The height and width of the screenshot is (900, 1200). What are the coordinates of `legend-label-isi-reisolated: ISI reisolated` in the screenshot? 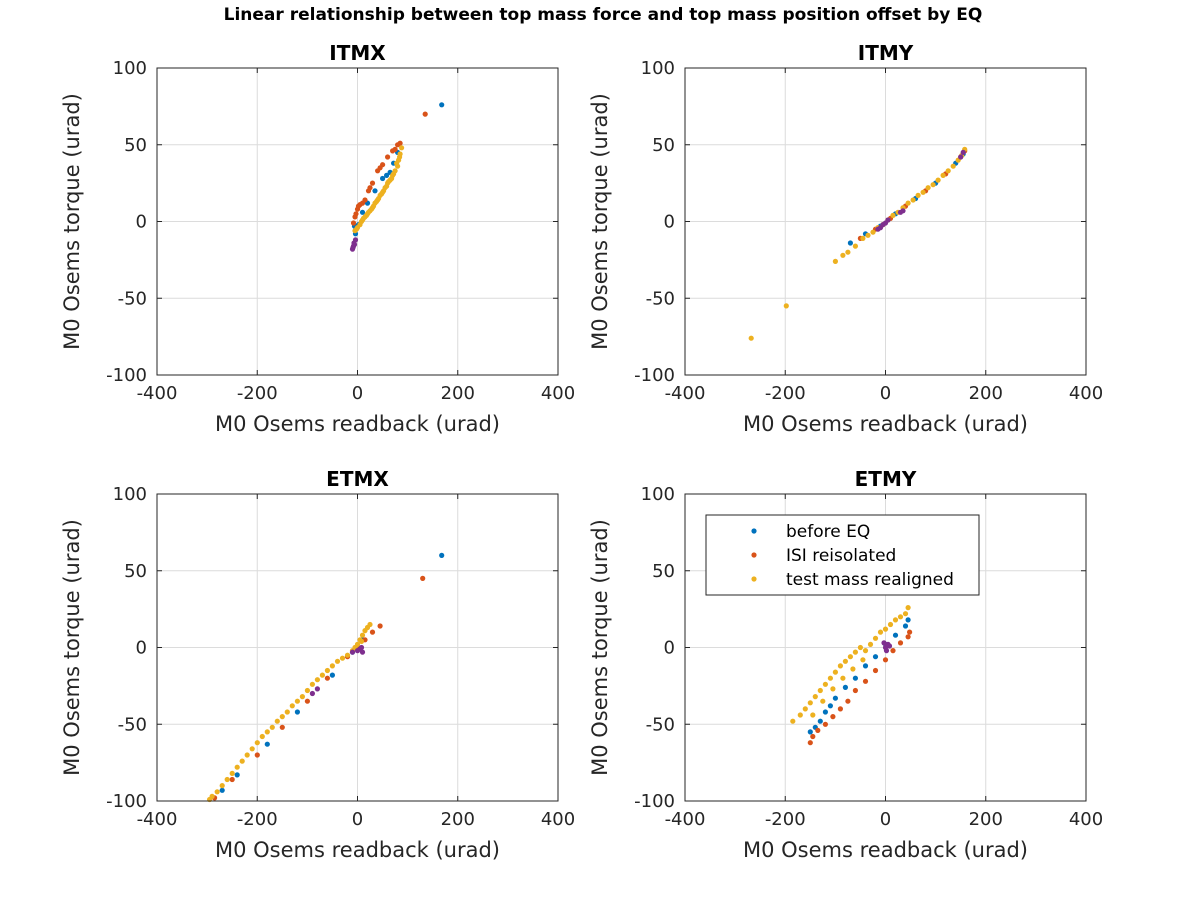 It's located at (841, 556).